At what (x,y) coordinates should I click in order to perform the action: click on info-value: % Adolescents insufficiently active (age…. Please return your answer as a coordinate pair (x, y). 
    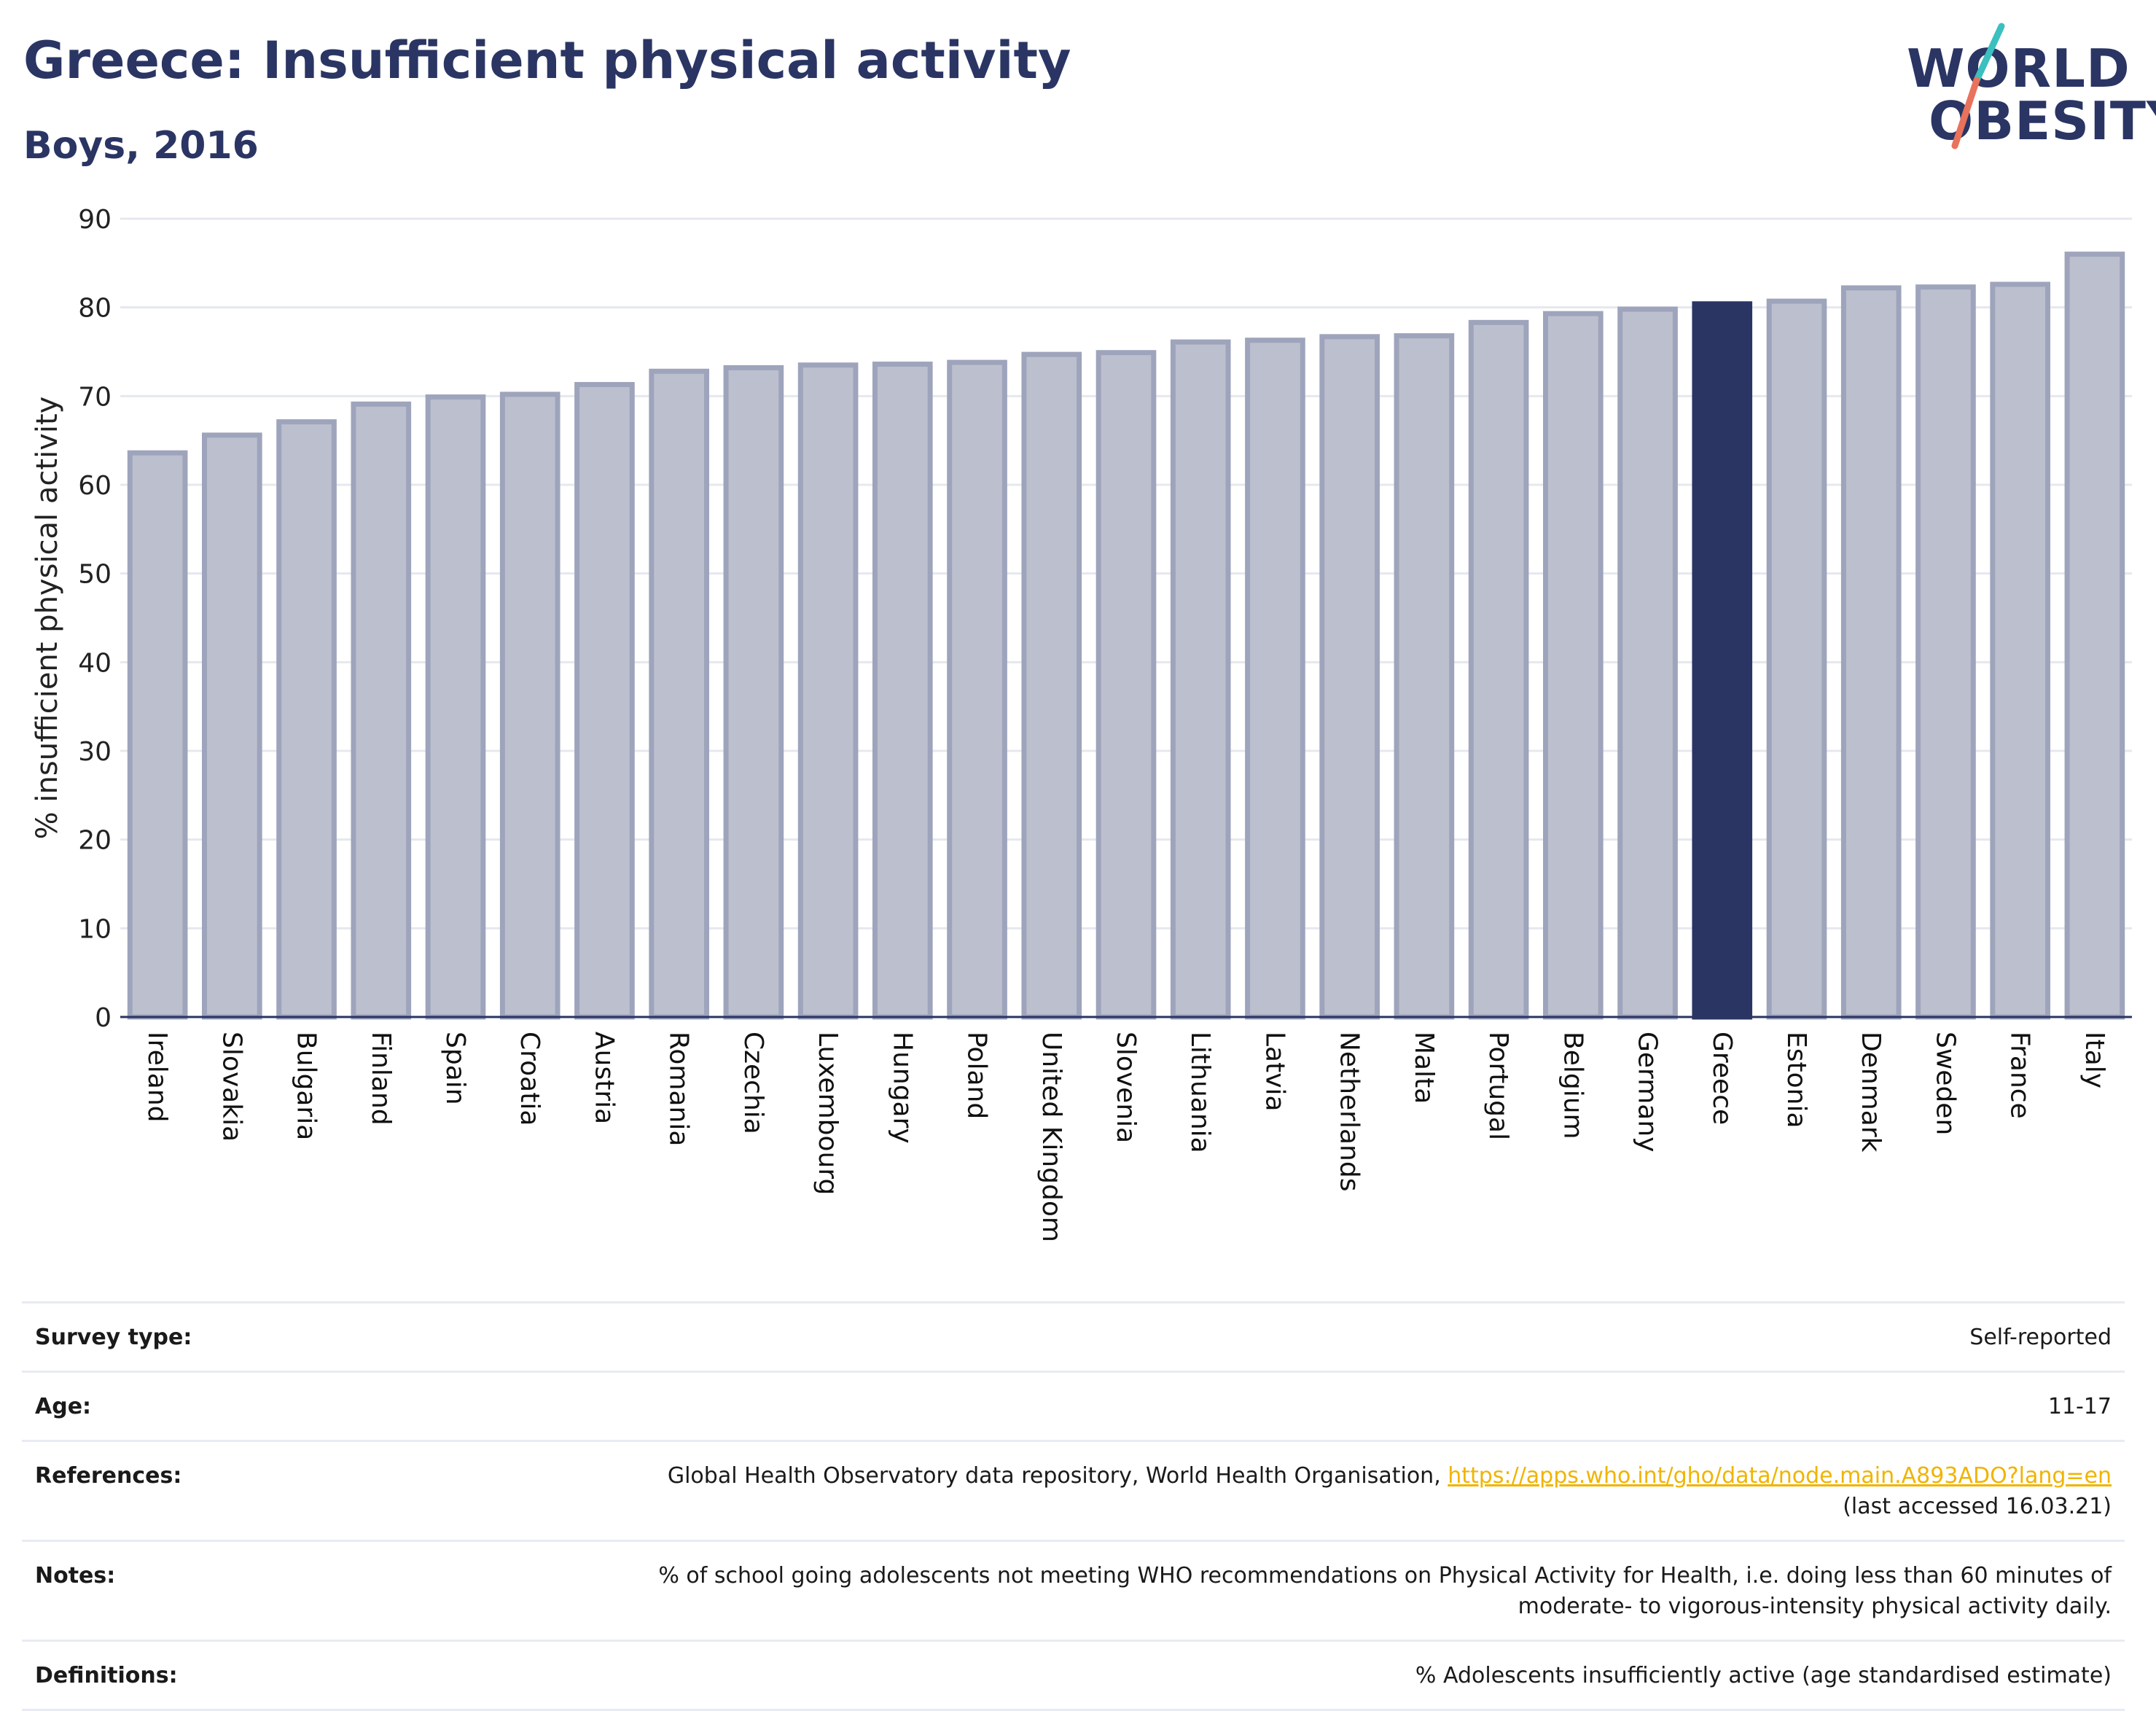
    Looking at the image, I should click on (1764, 1675).